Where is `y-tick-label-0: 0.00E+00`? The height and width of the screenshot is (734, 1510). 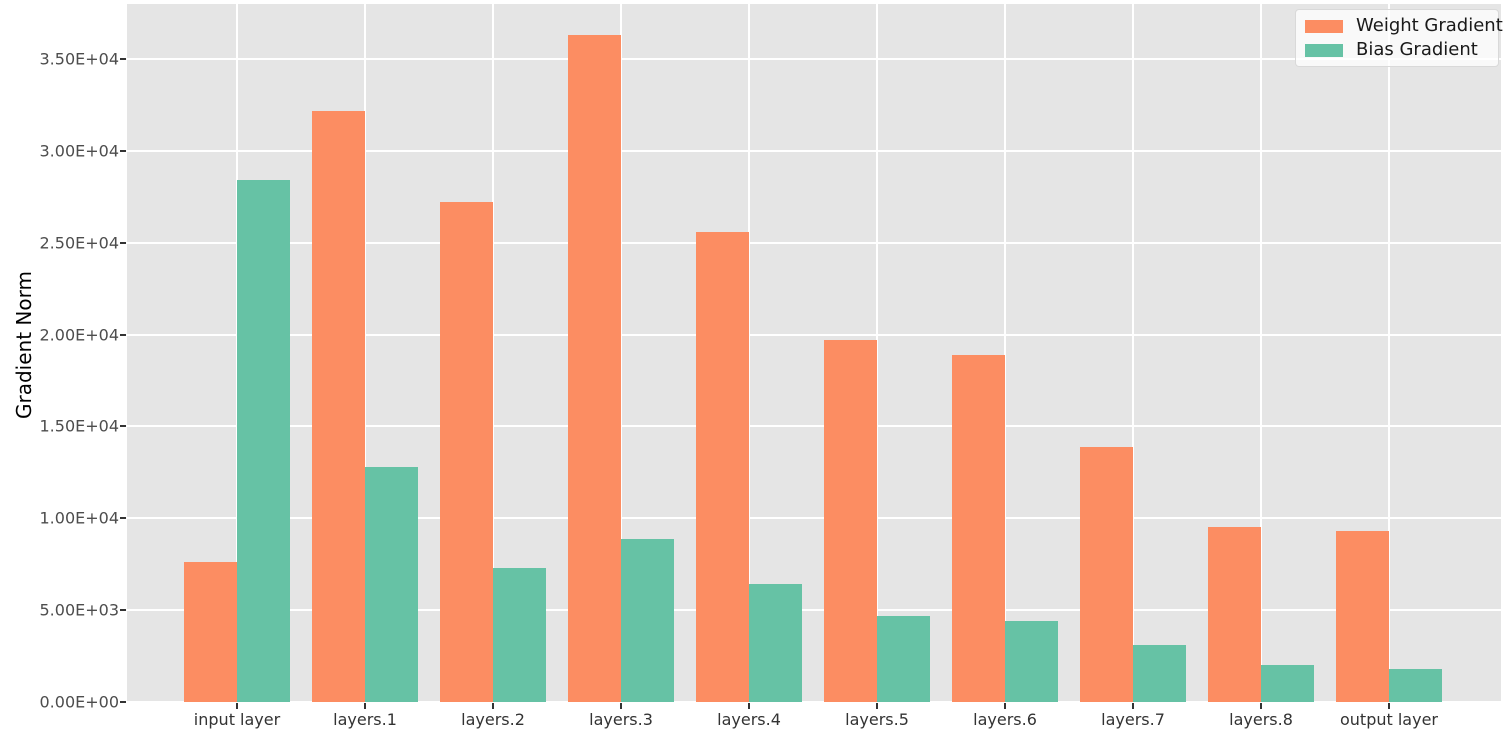 y-tick-label-0: 0.00E+00 is located at coordinates (79, 702).